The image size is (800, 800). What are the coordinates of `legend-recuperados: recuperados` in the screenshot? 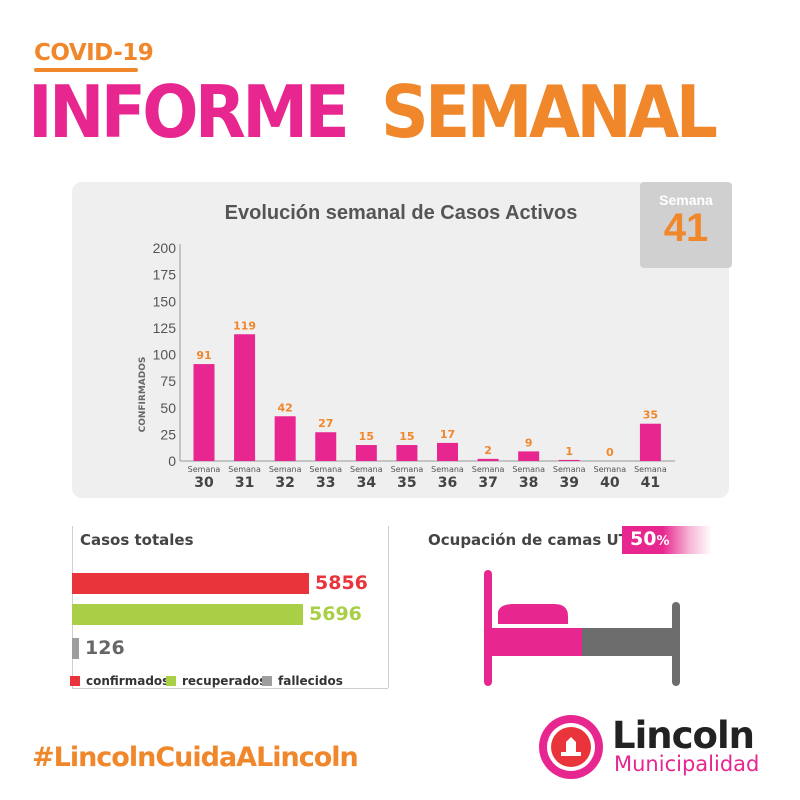 It's located at (216, 681).